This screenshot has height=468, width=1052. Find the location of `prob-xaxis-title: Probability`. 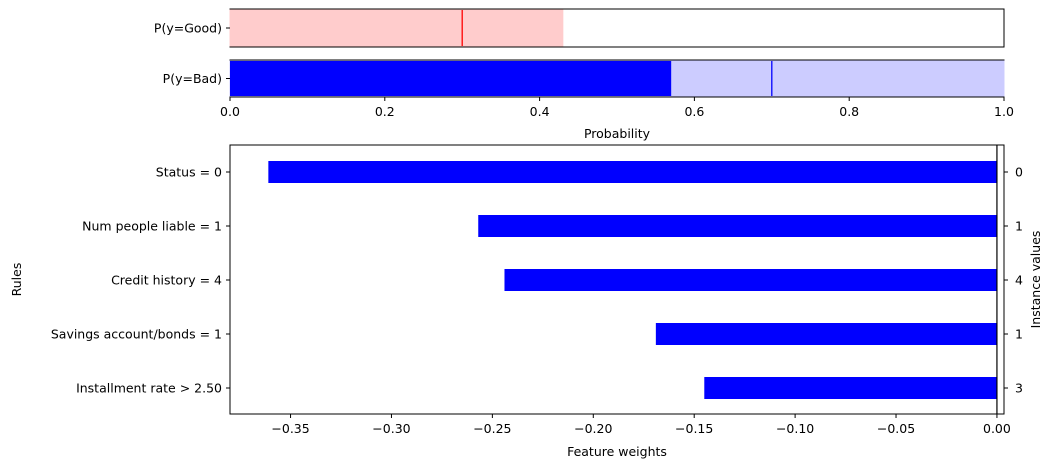

prob-xaxis-title: Probability is located at coordinates (617, 133).